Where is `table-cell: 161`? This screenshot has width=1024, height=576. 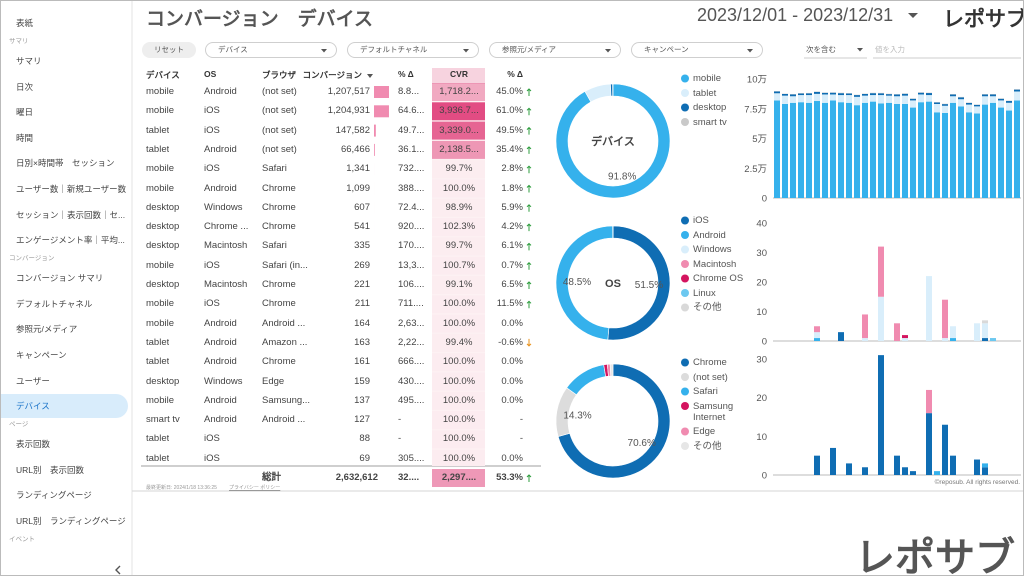
table-cell: 161 is located at coordinates (362, 362).